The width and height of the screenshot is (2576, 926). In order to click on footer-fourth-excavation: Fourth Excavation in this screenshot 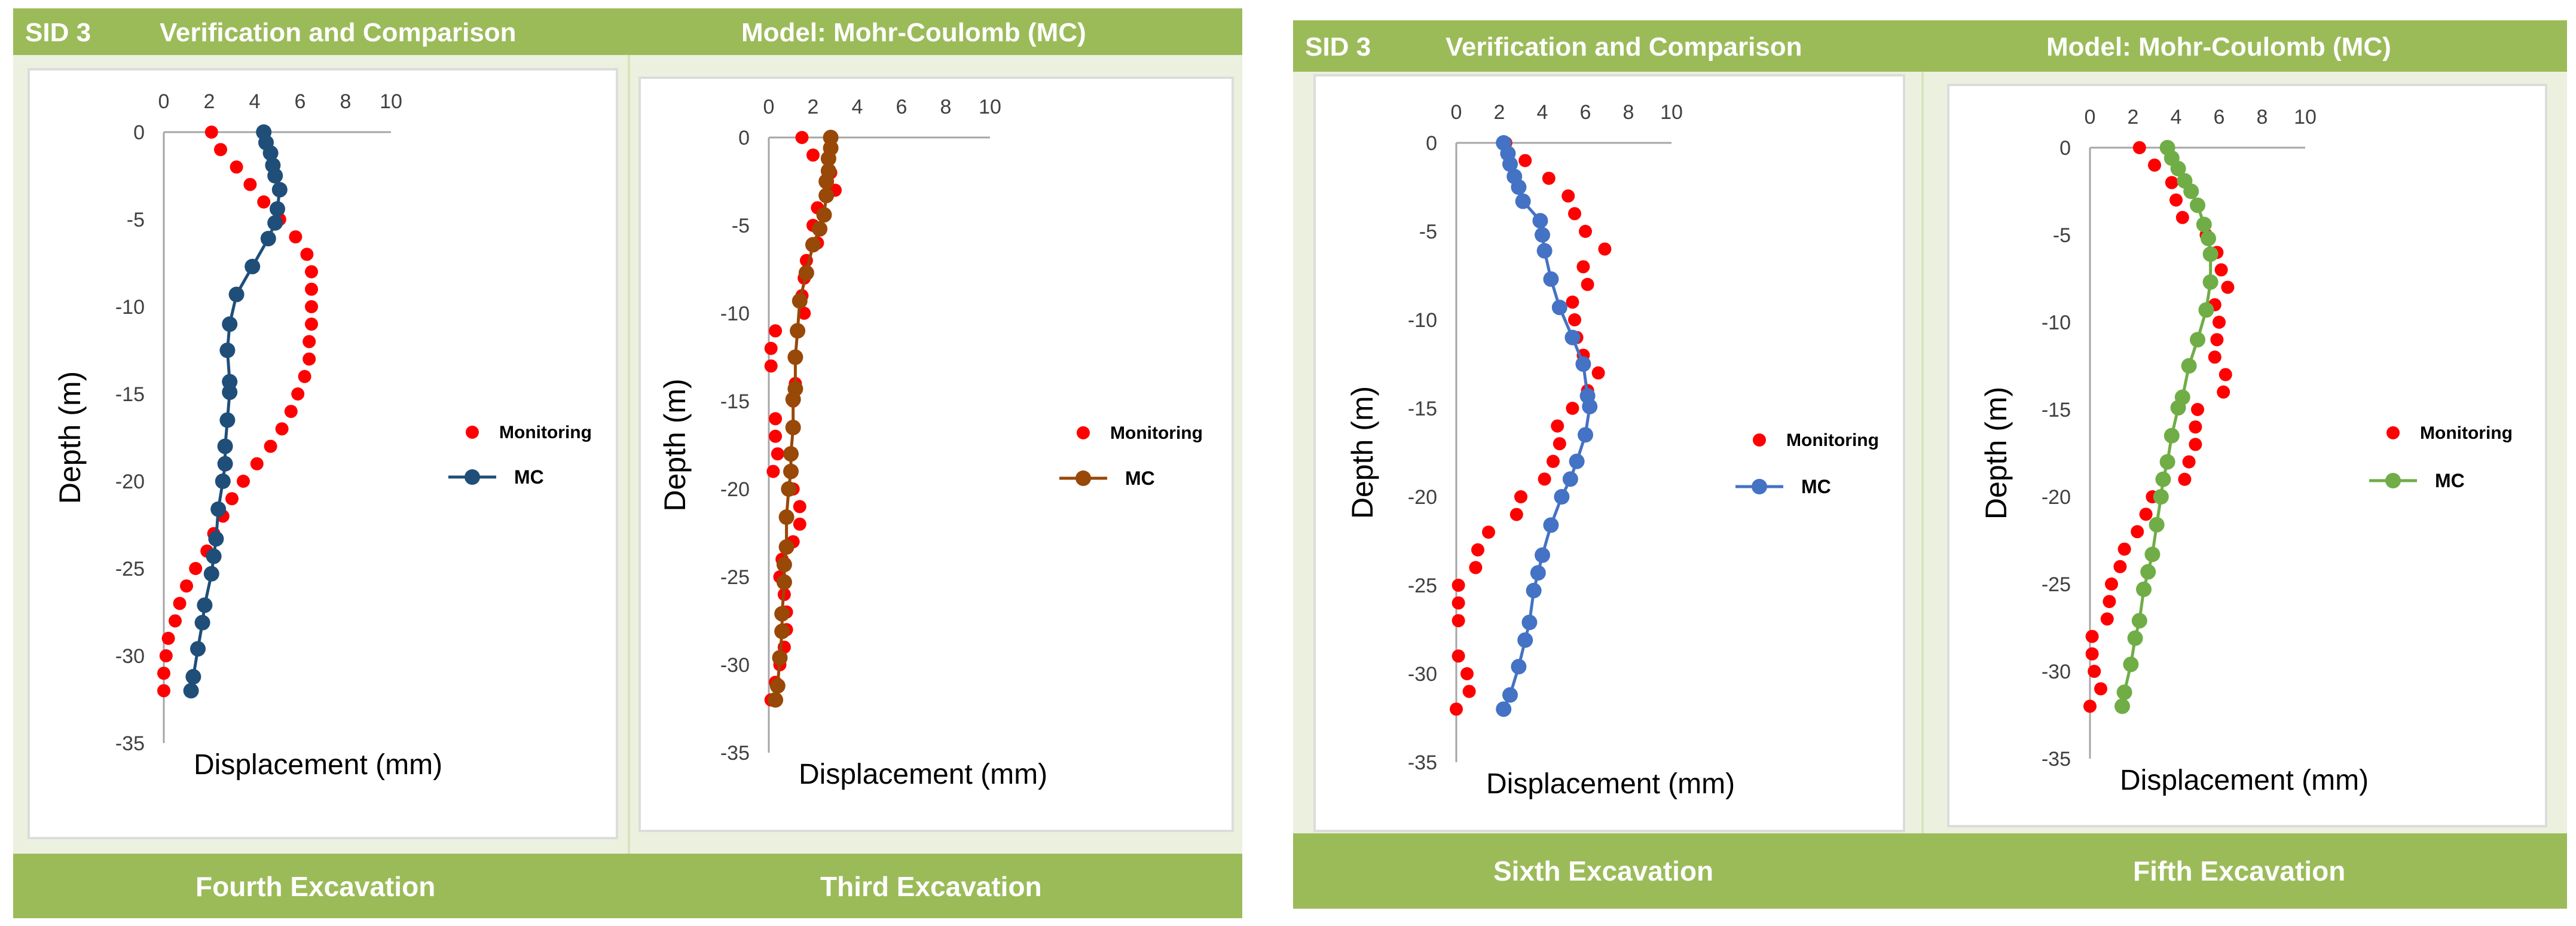, I will do `click(315, 886)`.